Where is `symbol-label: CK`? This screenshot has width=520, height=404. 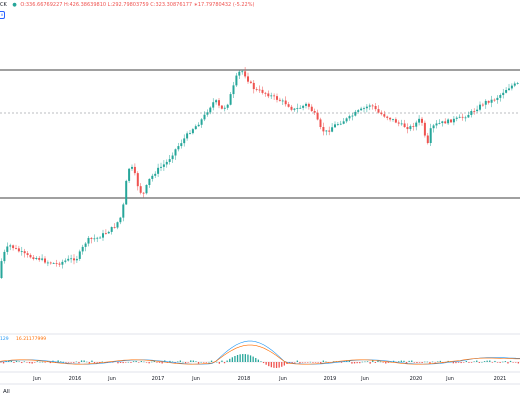
symbol-label: CK is located at coordinates (3, 5).